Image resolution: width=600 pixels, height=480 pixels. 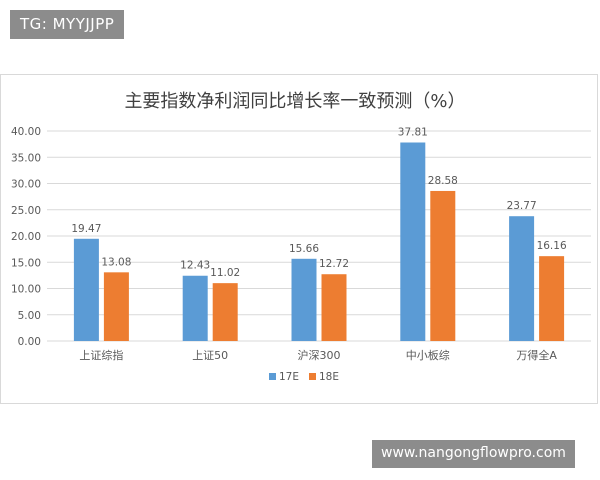 What do you see at coordinates (536, 355) in the screenshot?
I see `x-tick-label: 万得全A` at bounding box center [536, 355].